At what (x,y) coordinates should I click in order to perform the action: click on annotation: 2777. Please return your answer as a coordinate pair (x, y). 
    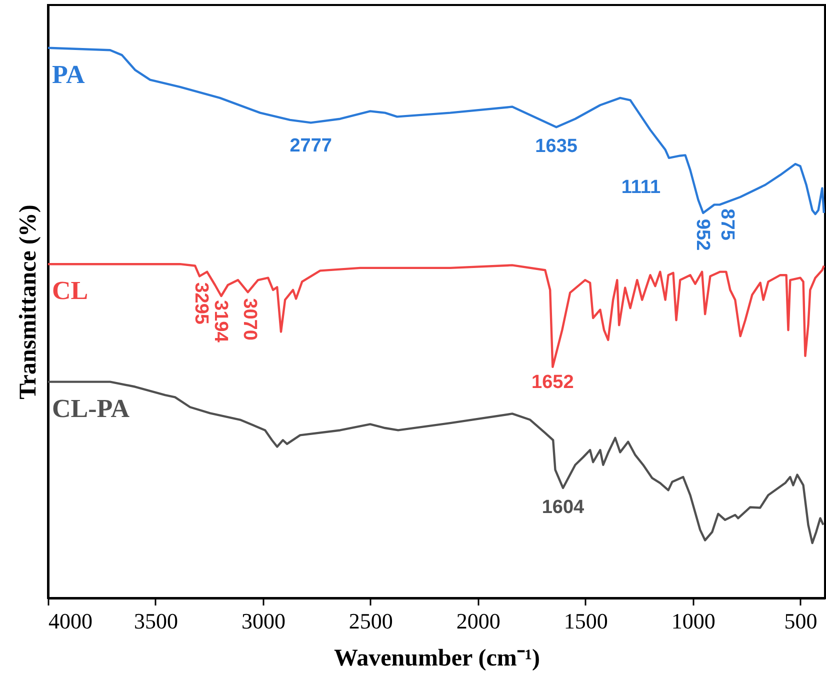
    Looking at the image, I should click on (311, 146).